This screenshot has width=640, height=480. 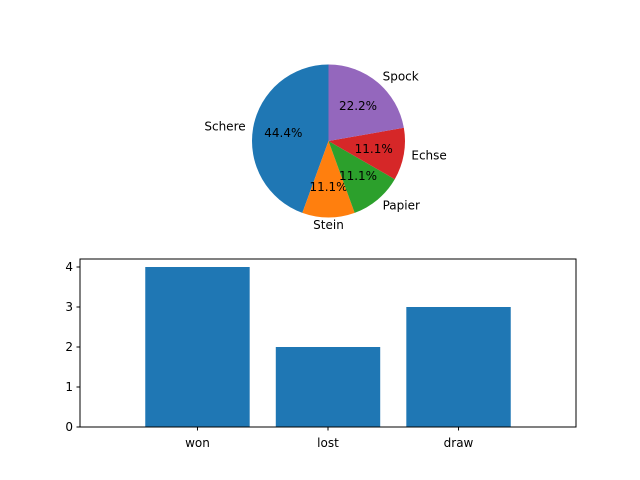 I want to click on x-tick-label-won: won, so click(x=197, y=443).